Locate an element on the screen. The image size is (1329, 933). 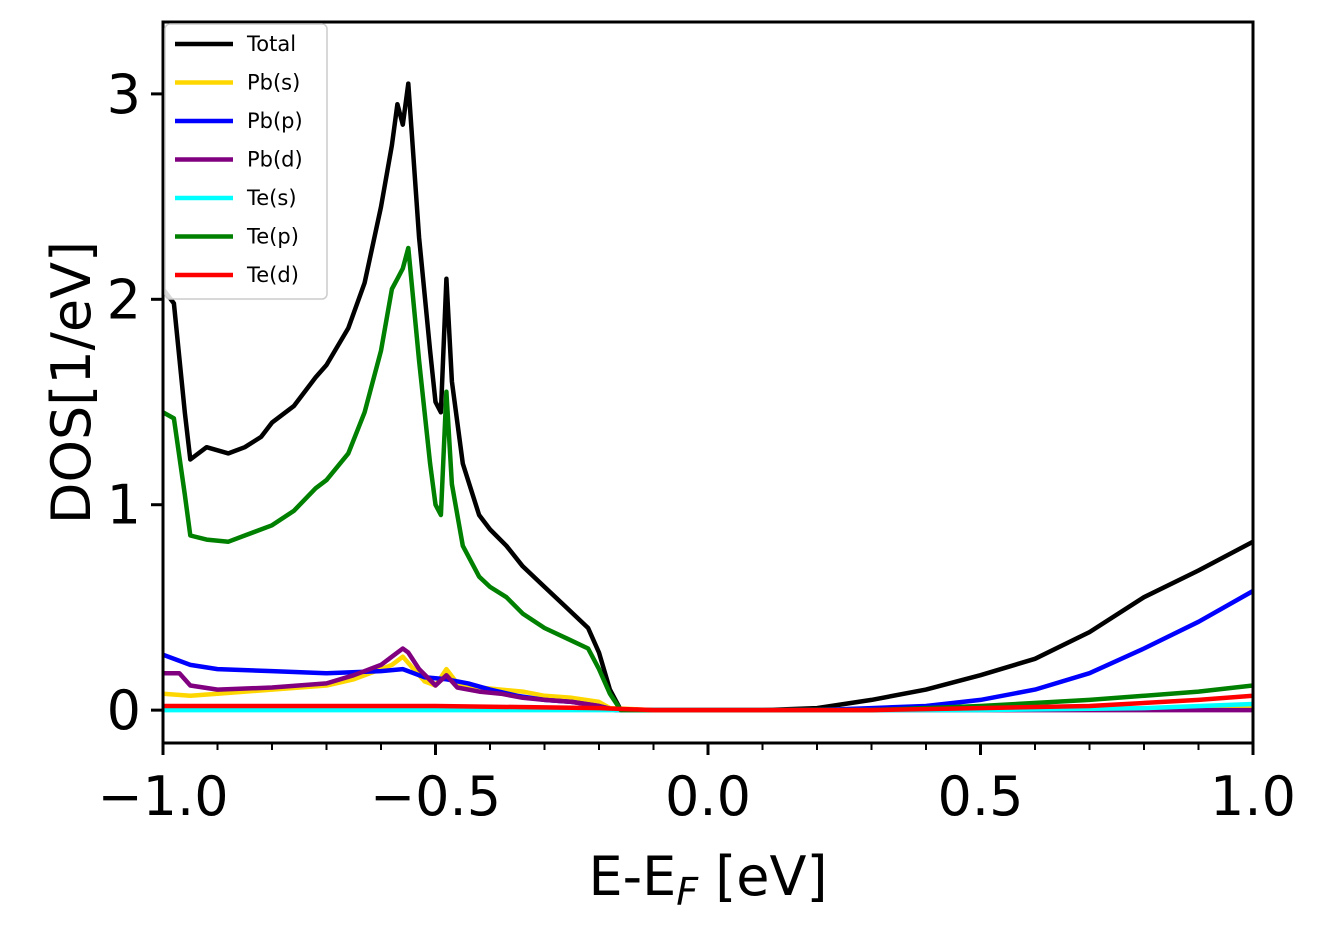
legend-label: Te(p) is located at coordinates (272, 237).